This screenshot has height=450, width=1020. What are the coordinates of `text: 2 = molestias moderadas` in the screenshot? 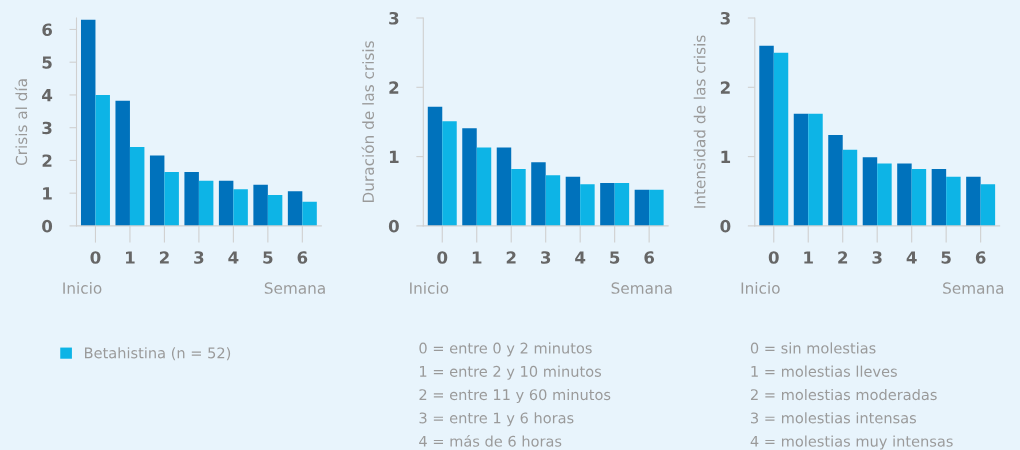 It's located at (843, 394).